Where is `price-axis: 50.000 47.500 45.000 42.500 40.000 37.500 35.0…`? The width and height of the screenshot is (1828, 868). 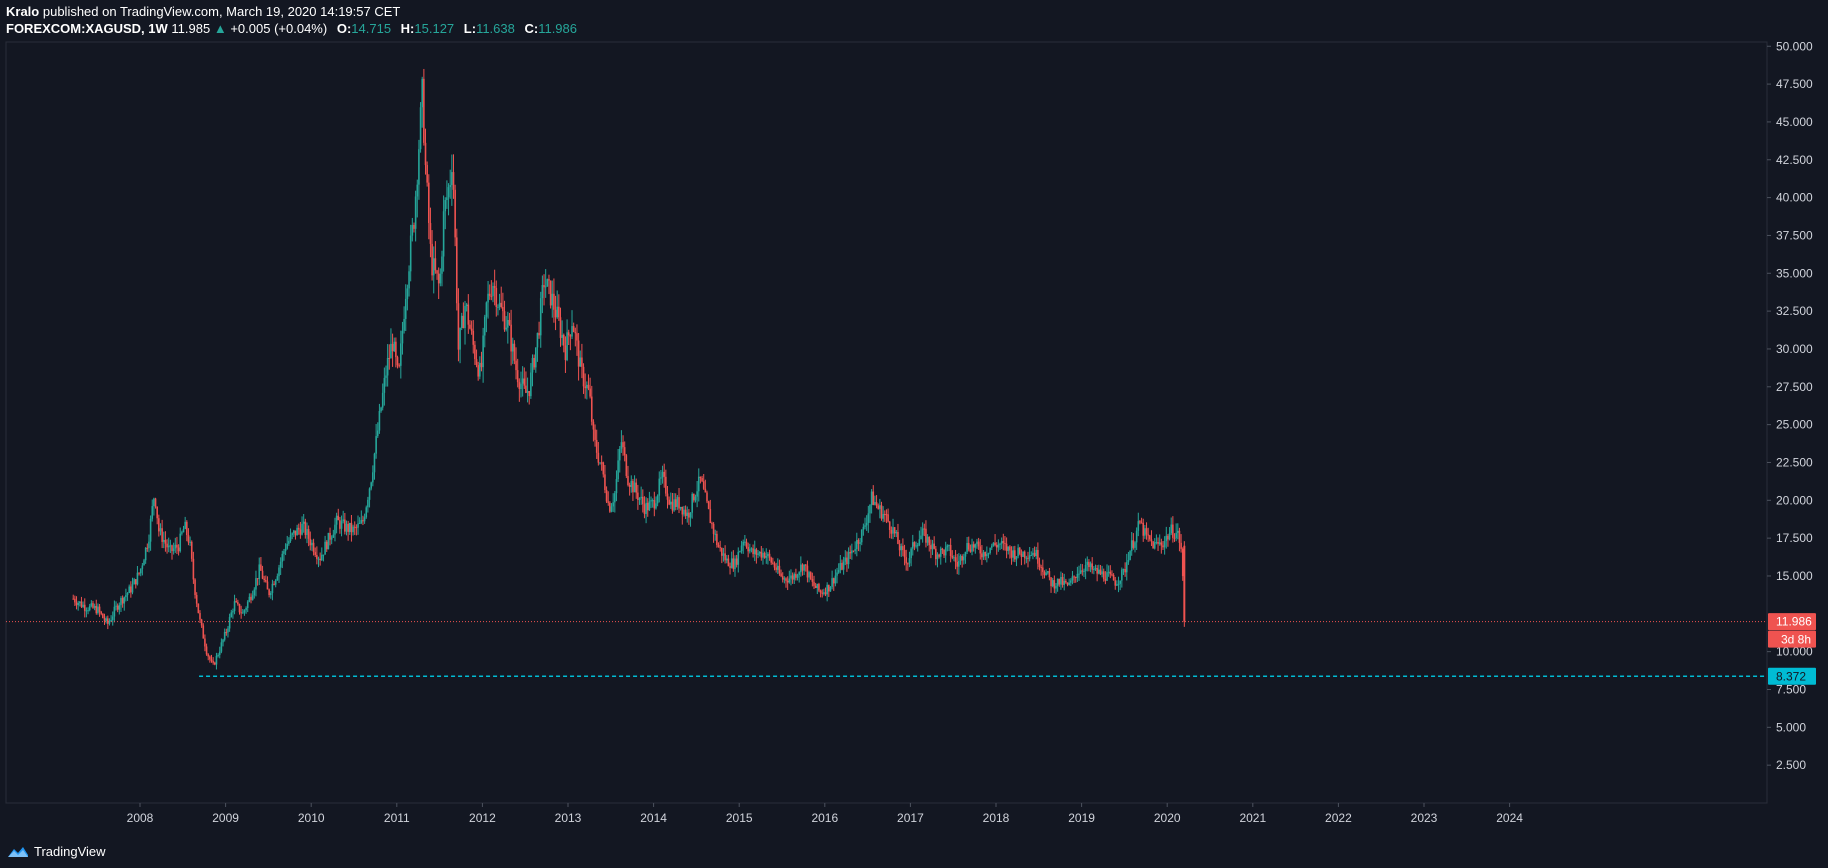
price-axis: 50.000 47.500 45.000 42.500 40.000 37.500 35.0… is located at coordinates (1790, 405).